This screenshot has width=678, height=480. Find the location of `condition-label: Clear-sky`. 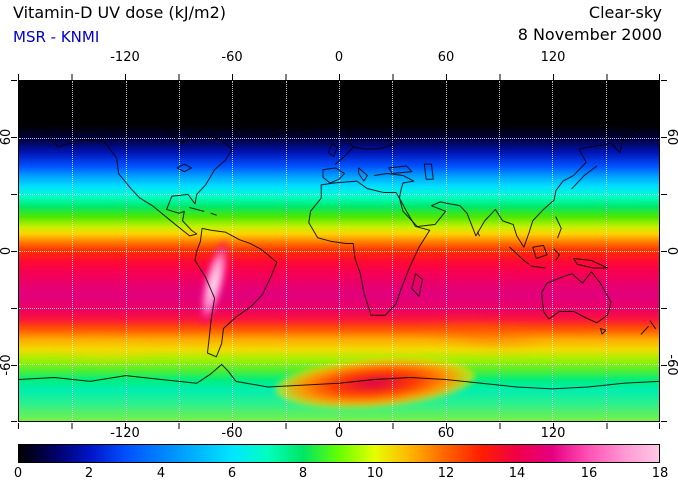

condition-label: Clear-sky is located at coordinates (625, 12).